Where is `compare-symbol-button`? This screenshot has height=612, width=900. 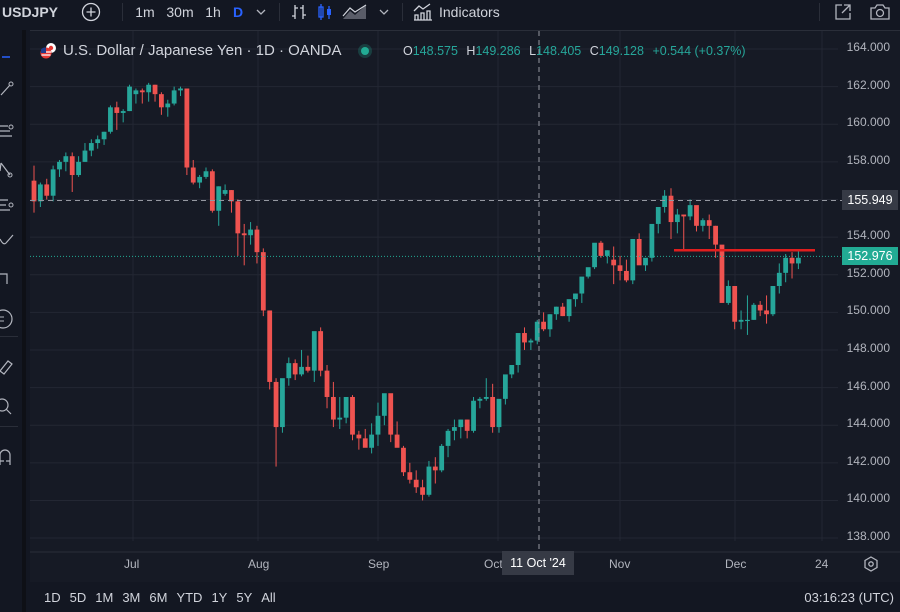 compare-symbol-button is located at coordinates (91, 12).